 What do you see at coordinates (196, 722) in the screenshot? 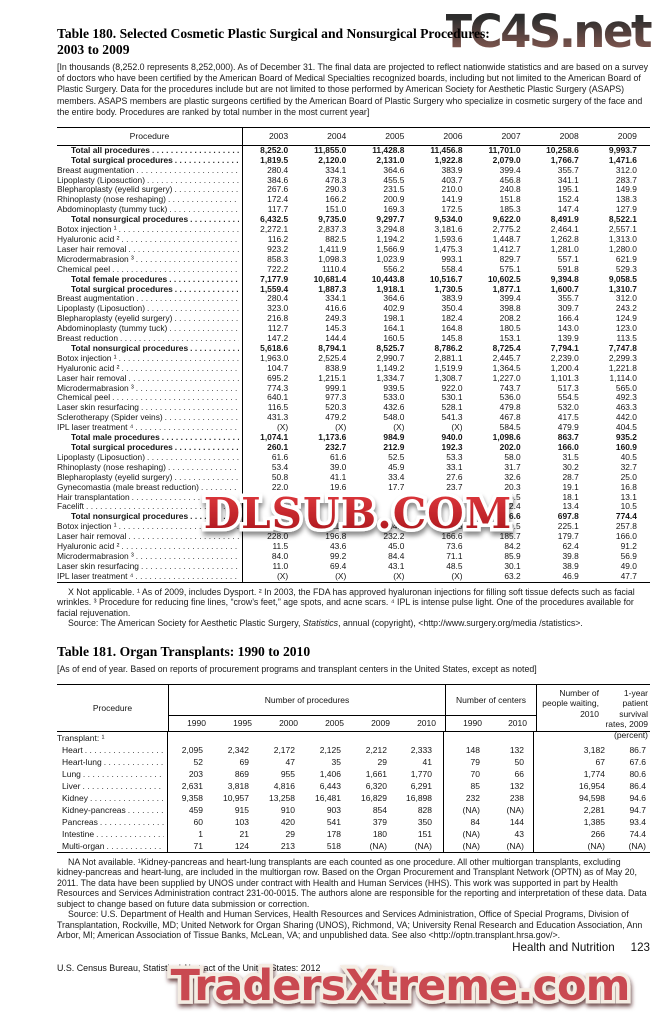
I see `table181-proc-year-header: 1990` at bounding box center [196, 722].